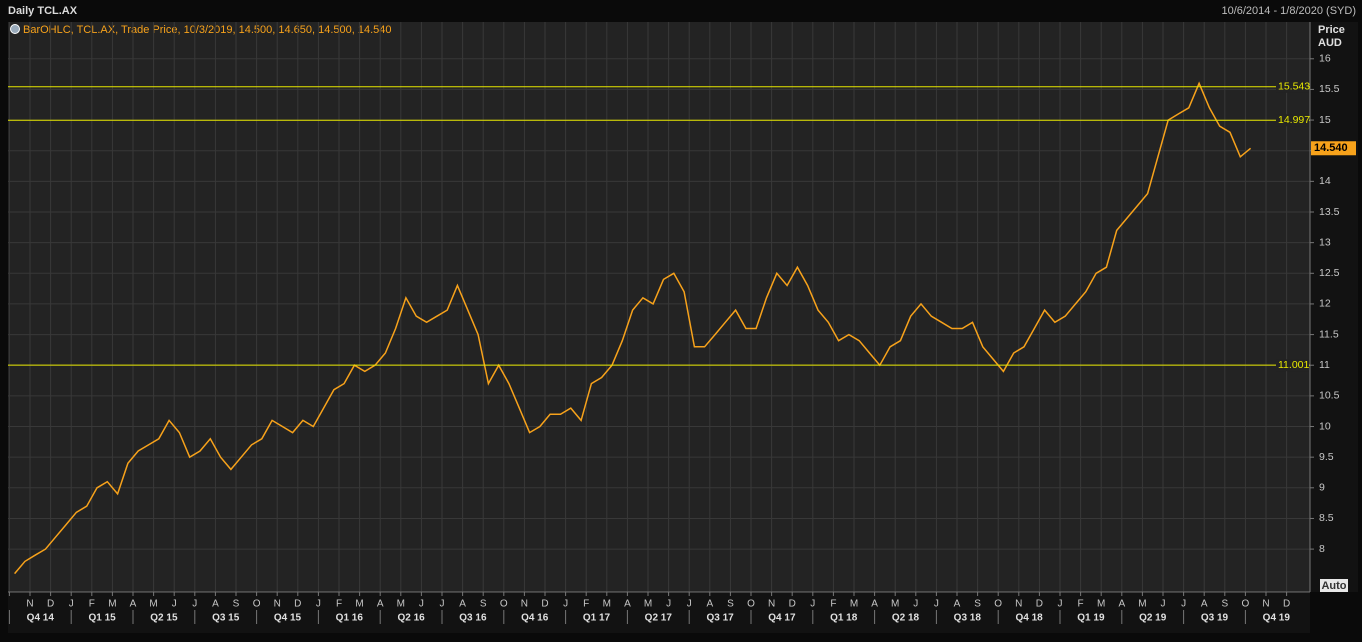 The image size is (1362, 642). What do you see at coordinates (659, 618) in the screenshot?
I see `quarter-label: Q2 17` at bounding box center [659, 618].